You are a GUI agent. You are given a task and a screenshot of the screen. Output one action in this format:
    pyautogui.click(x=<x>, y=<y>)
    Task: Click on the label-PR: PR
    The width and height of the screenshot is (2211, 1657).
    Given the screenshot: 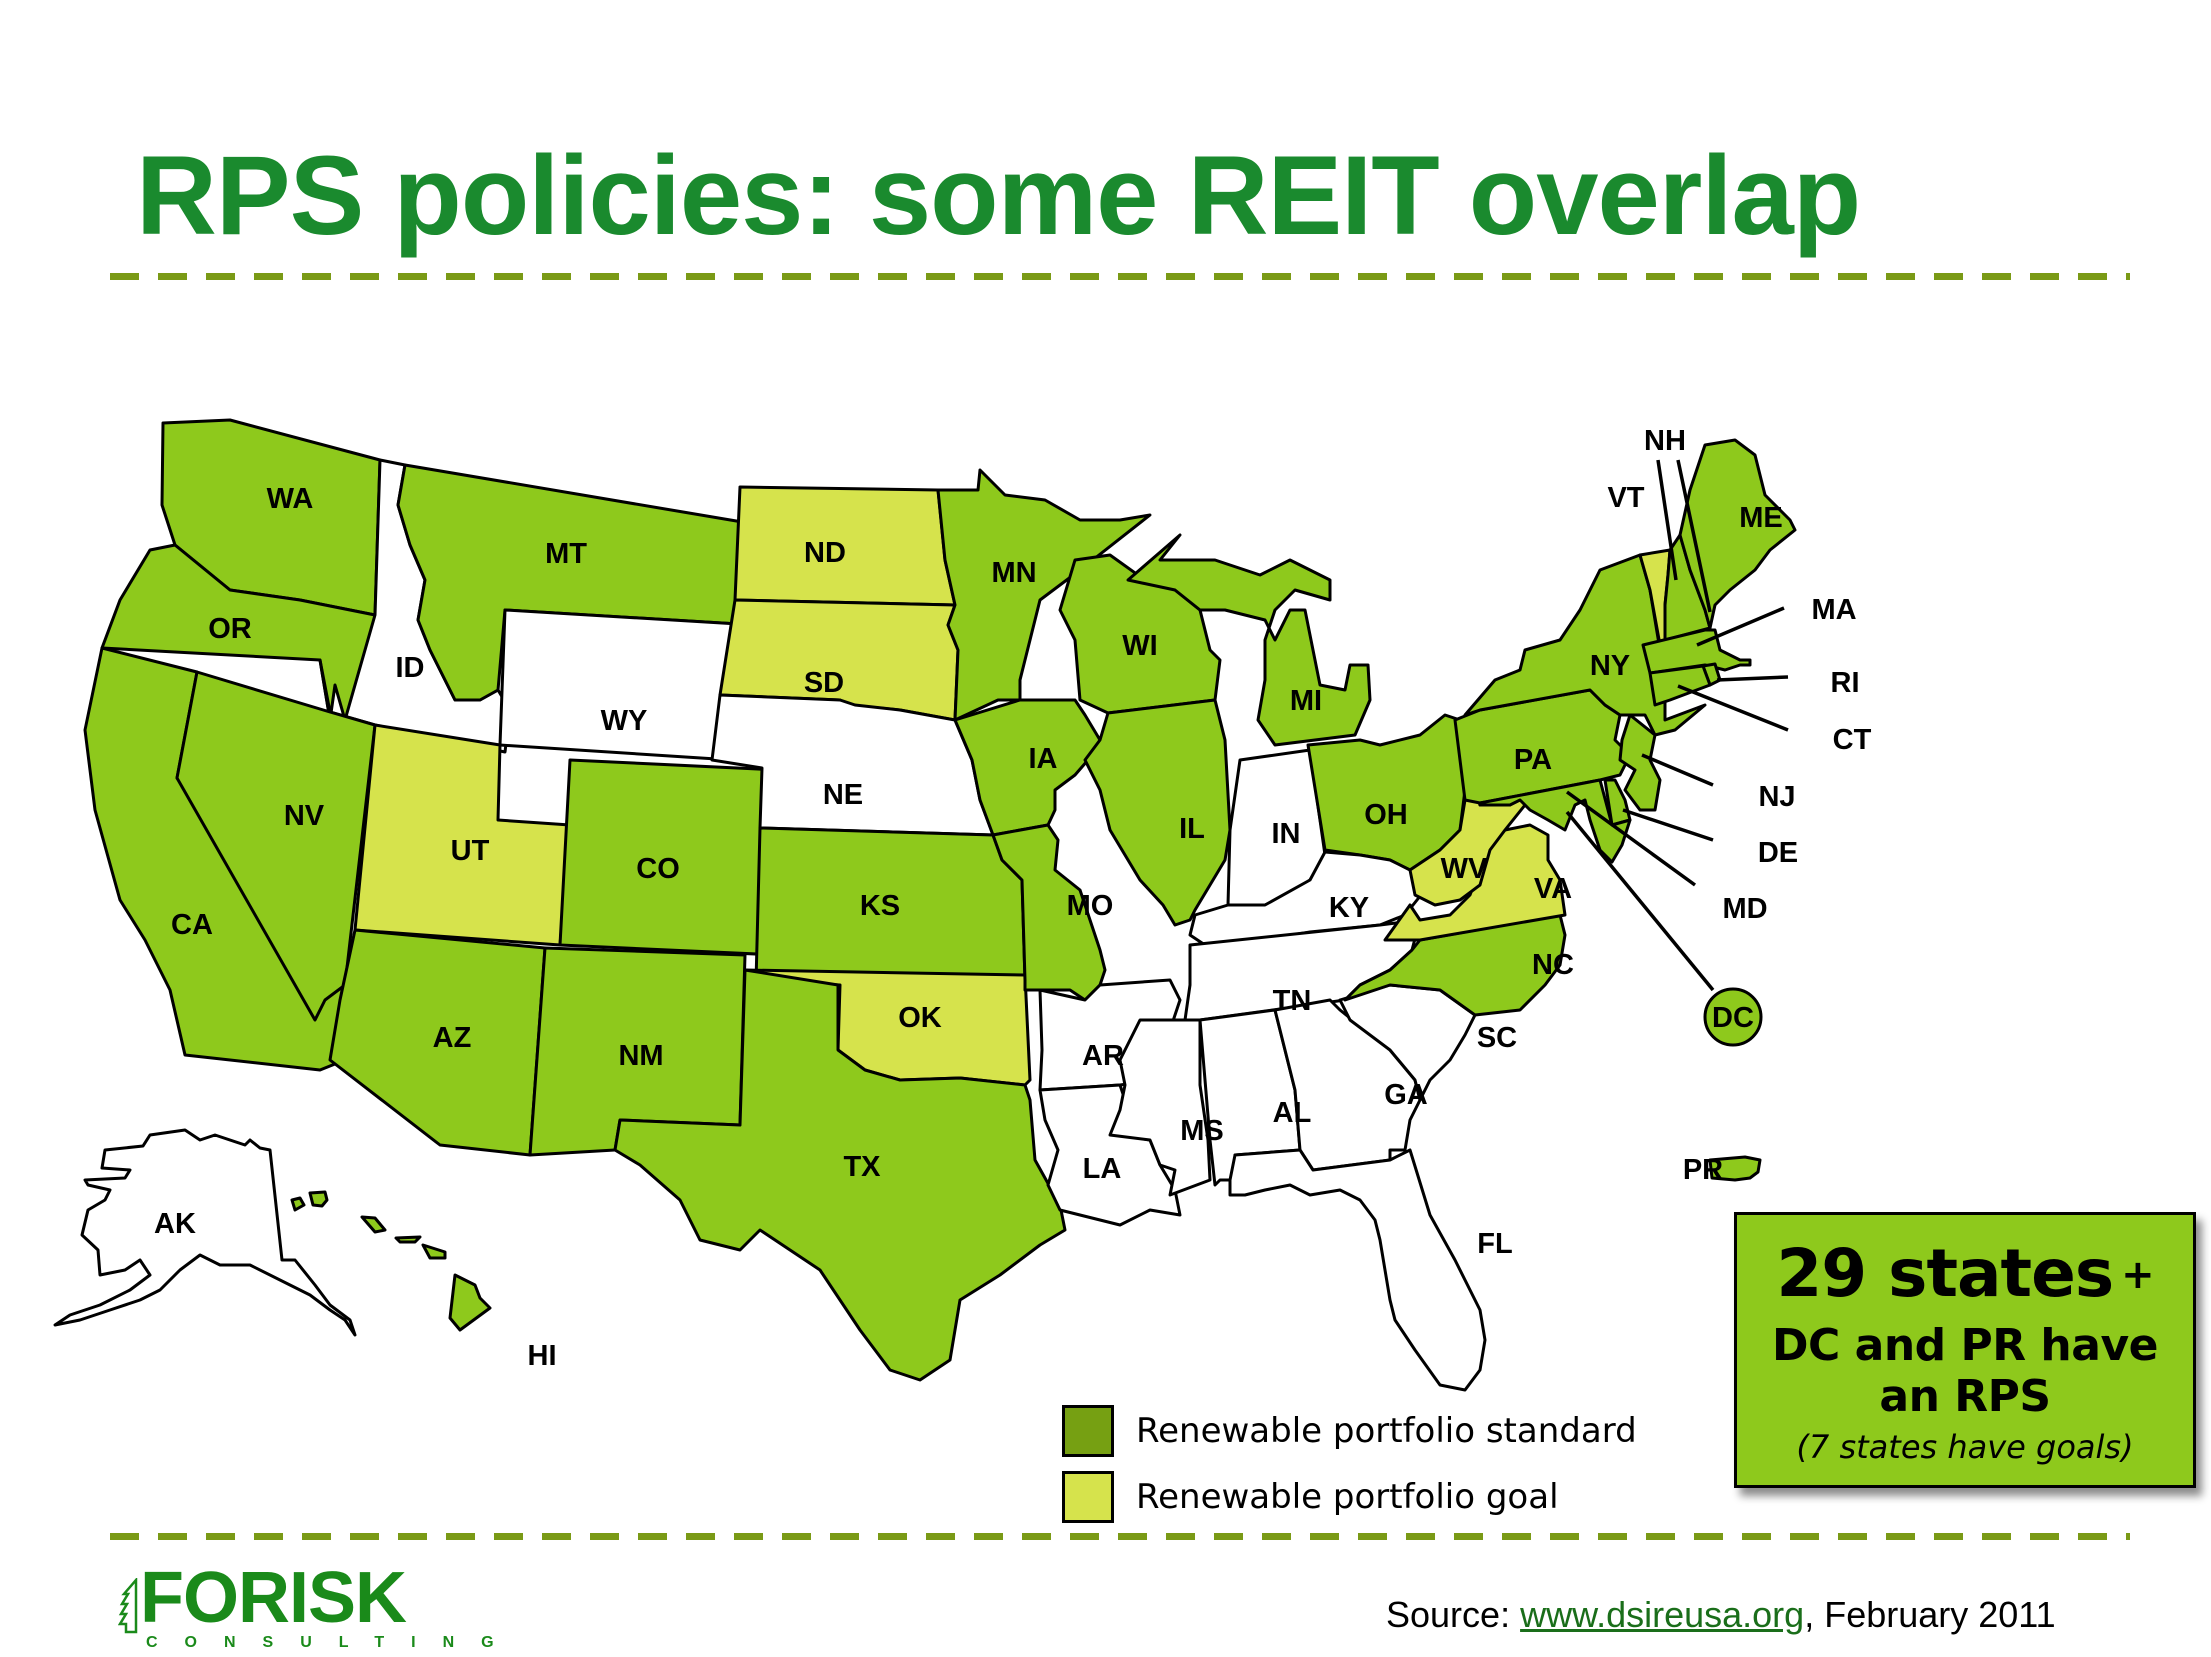 What is the action you would take?
    pyautogui.click(x=1703, y=1170)
    